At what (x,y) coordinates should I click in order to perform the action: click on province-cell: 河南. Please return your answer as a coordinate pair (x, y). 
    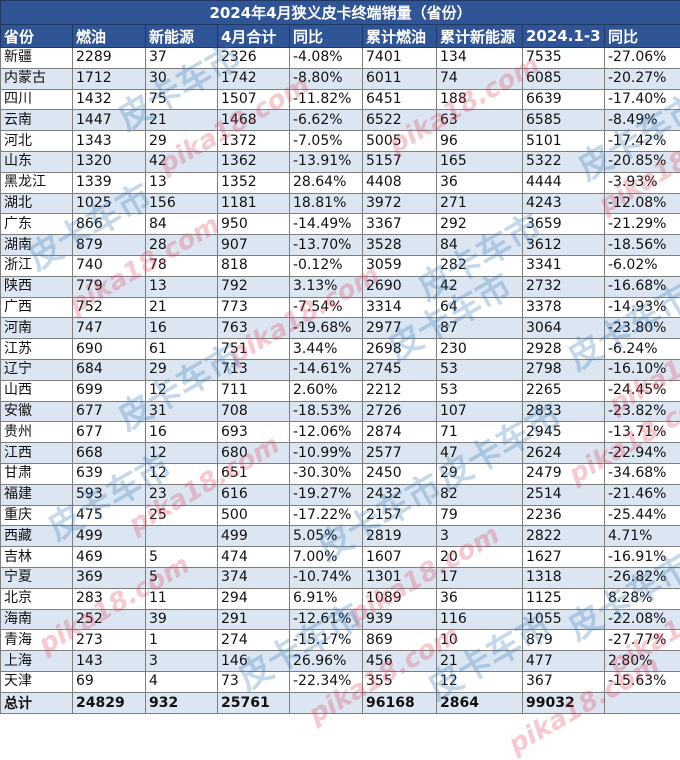
    Looking at the image, I should click on (37, 328).